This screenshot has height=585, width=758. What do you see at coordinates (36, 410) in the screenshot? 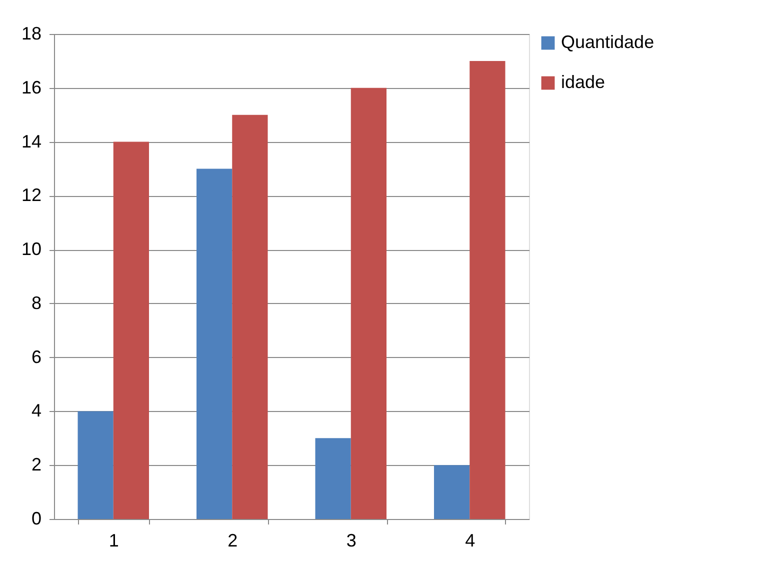
I see `y-tick-label: 4` at bounding box center [36, 410].